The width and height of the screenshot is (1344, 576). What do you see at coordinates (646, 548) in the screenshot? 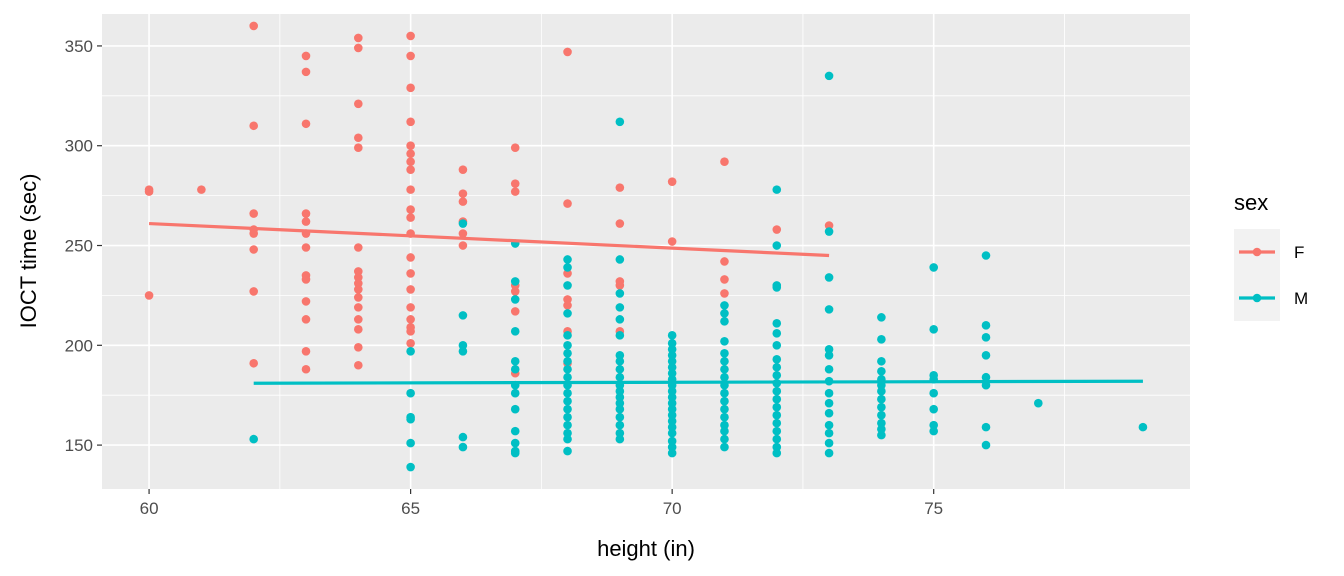
I see `x-axis-title: height (in)` at bounding box center [646, 548].